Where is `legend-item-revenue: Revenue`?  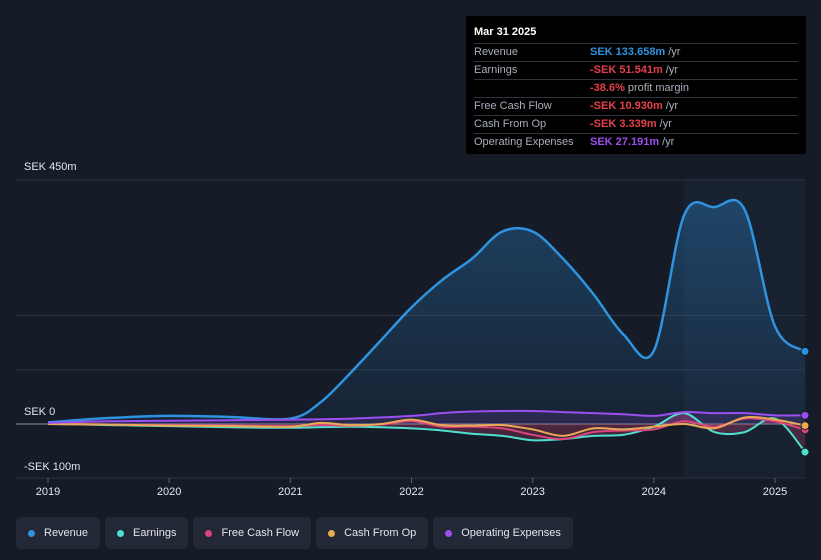 legend-item-revenue: Revenue is located at coordinates (58, 533).